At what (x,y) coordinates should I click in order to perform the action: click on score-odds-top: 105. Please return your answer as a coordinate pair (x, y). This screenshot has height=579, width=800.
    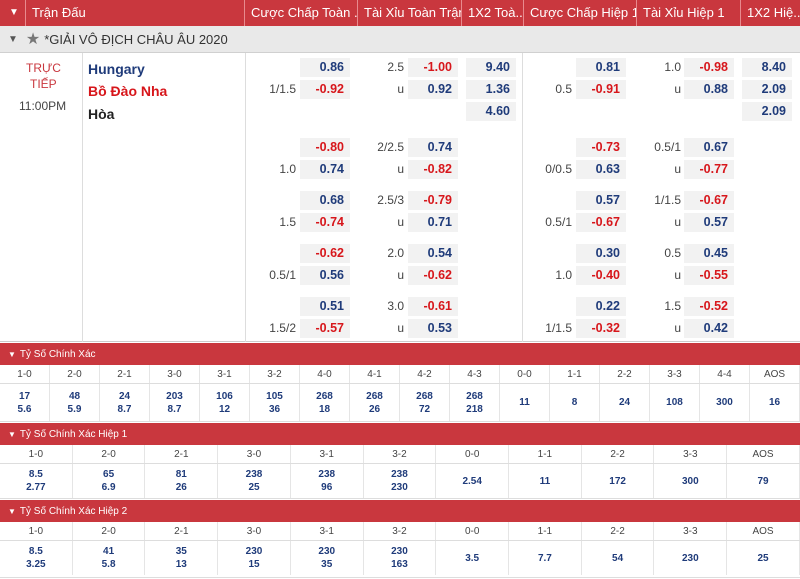
    Looking at the image, I should click on (274, 396).